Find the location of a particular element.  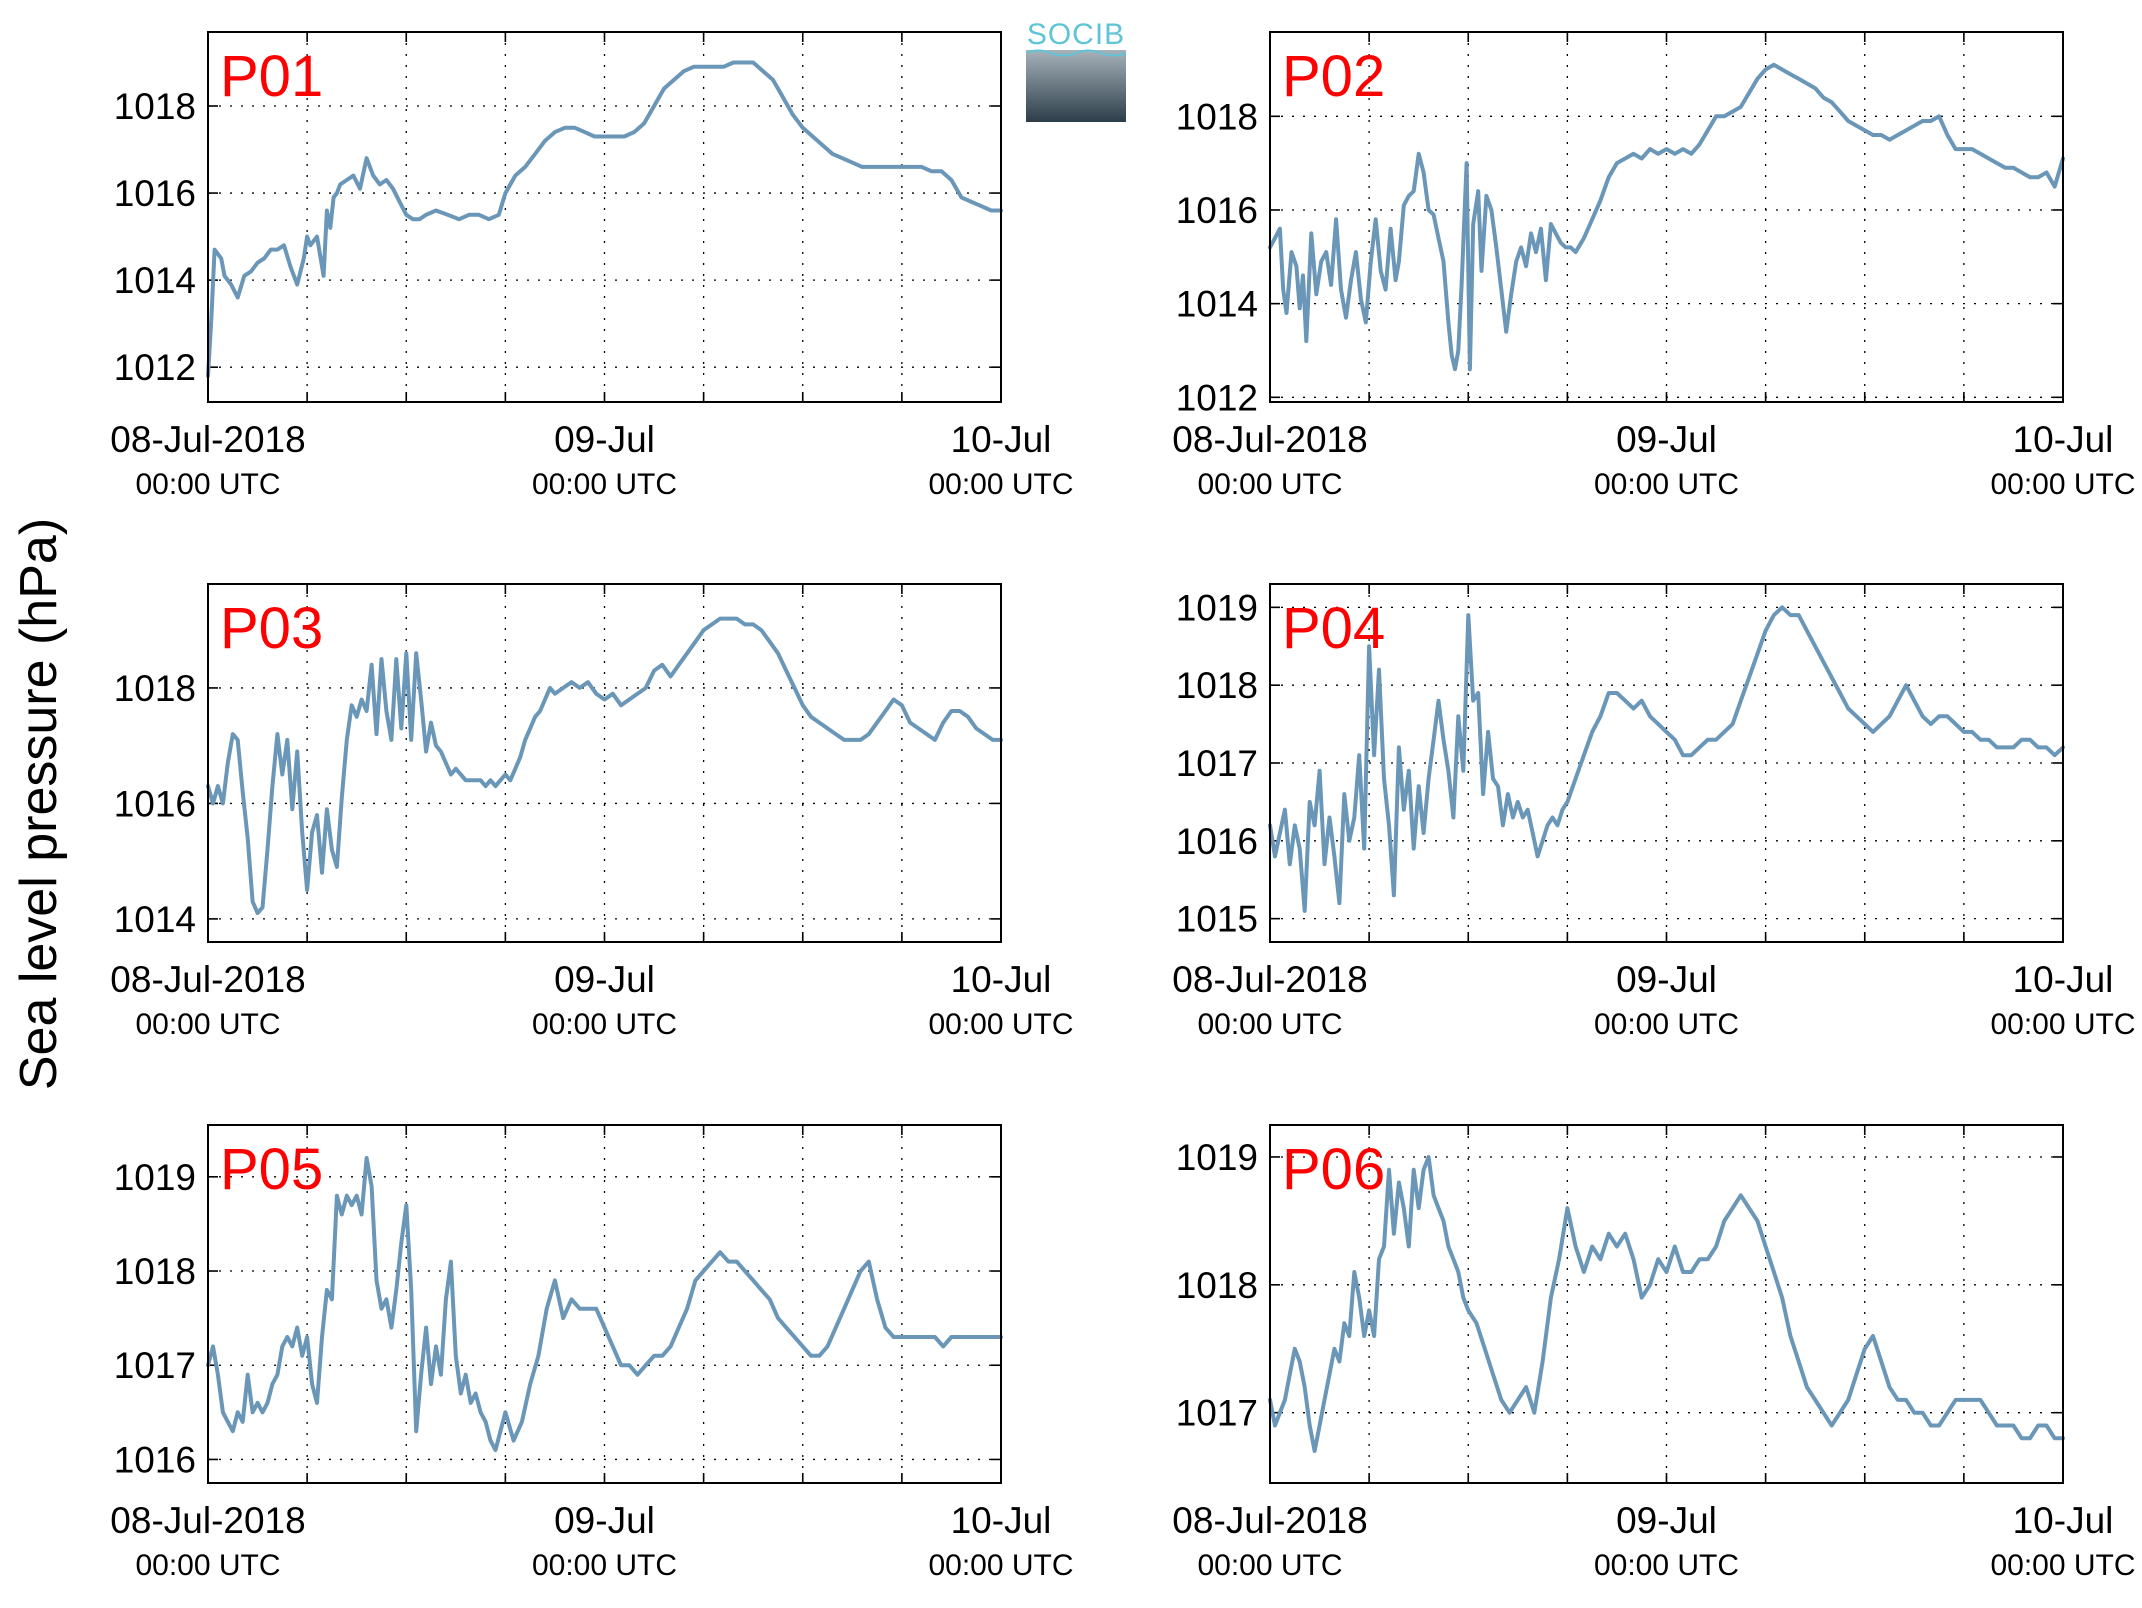

panel-label: P05 is located at coordinates (271, 1169).